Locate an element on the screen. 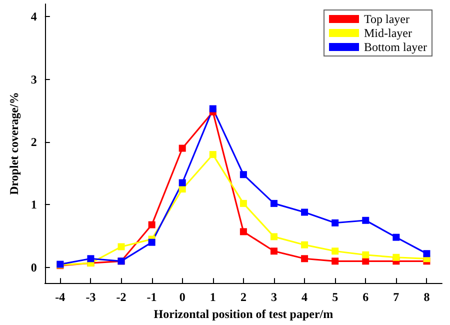  x-tick-label: 8 is located at coordinates (427, 297).